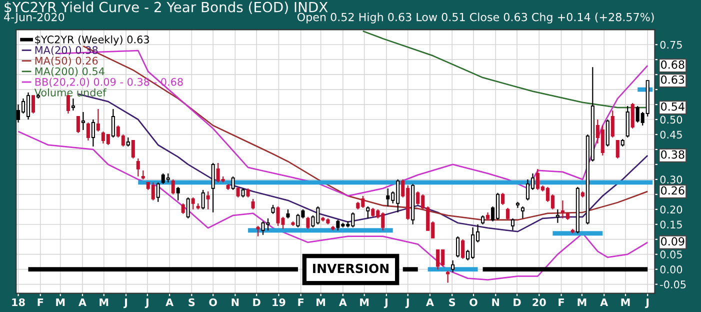 Image resolution: width=701 pixels, height=312 pixels. What do you see at coordinates (66, 61) in the screenshot?
I see `legend-label: MA(50) 0.26` at bounding box center [66, 61].